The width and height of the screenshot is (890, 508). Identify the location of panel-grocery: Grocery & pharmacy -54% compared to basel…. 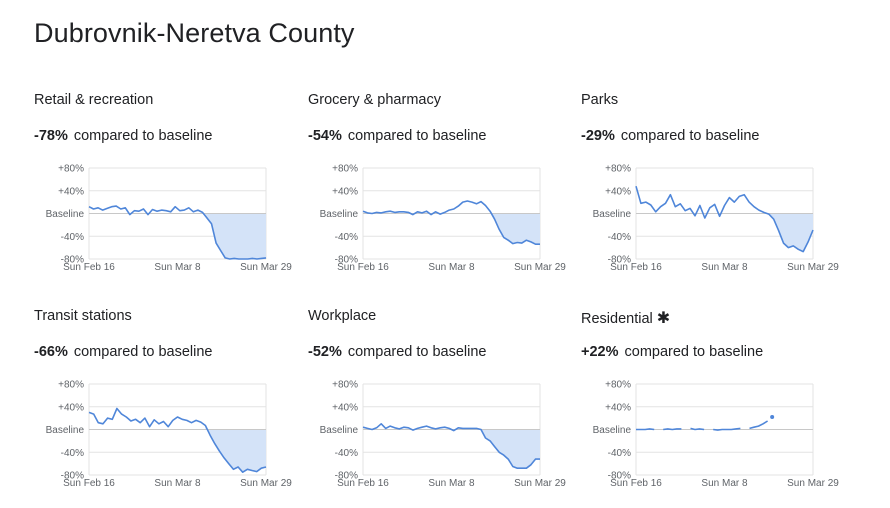
(443, 192).